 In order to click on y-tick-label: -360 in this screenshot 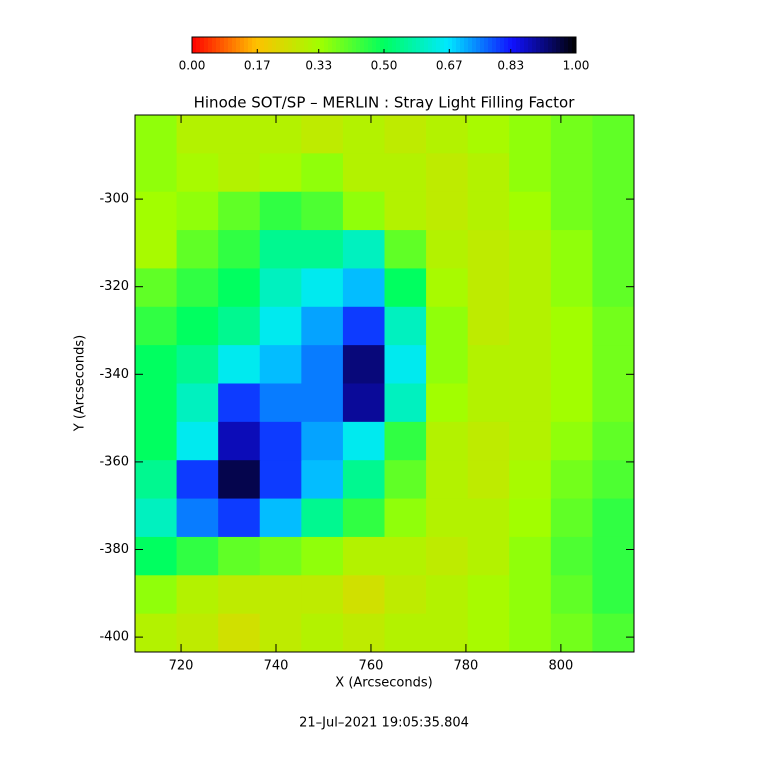, I will do `click(114, 461)`.